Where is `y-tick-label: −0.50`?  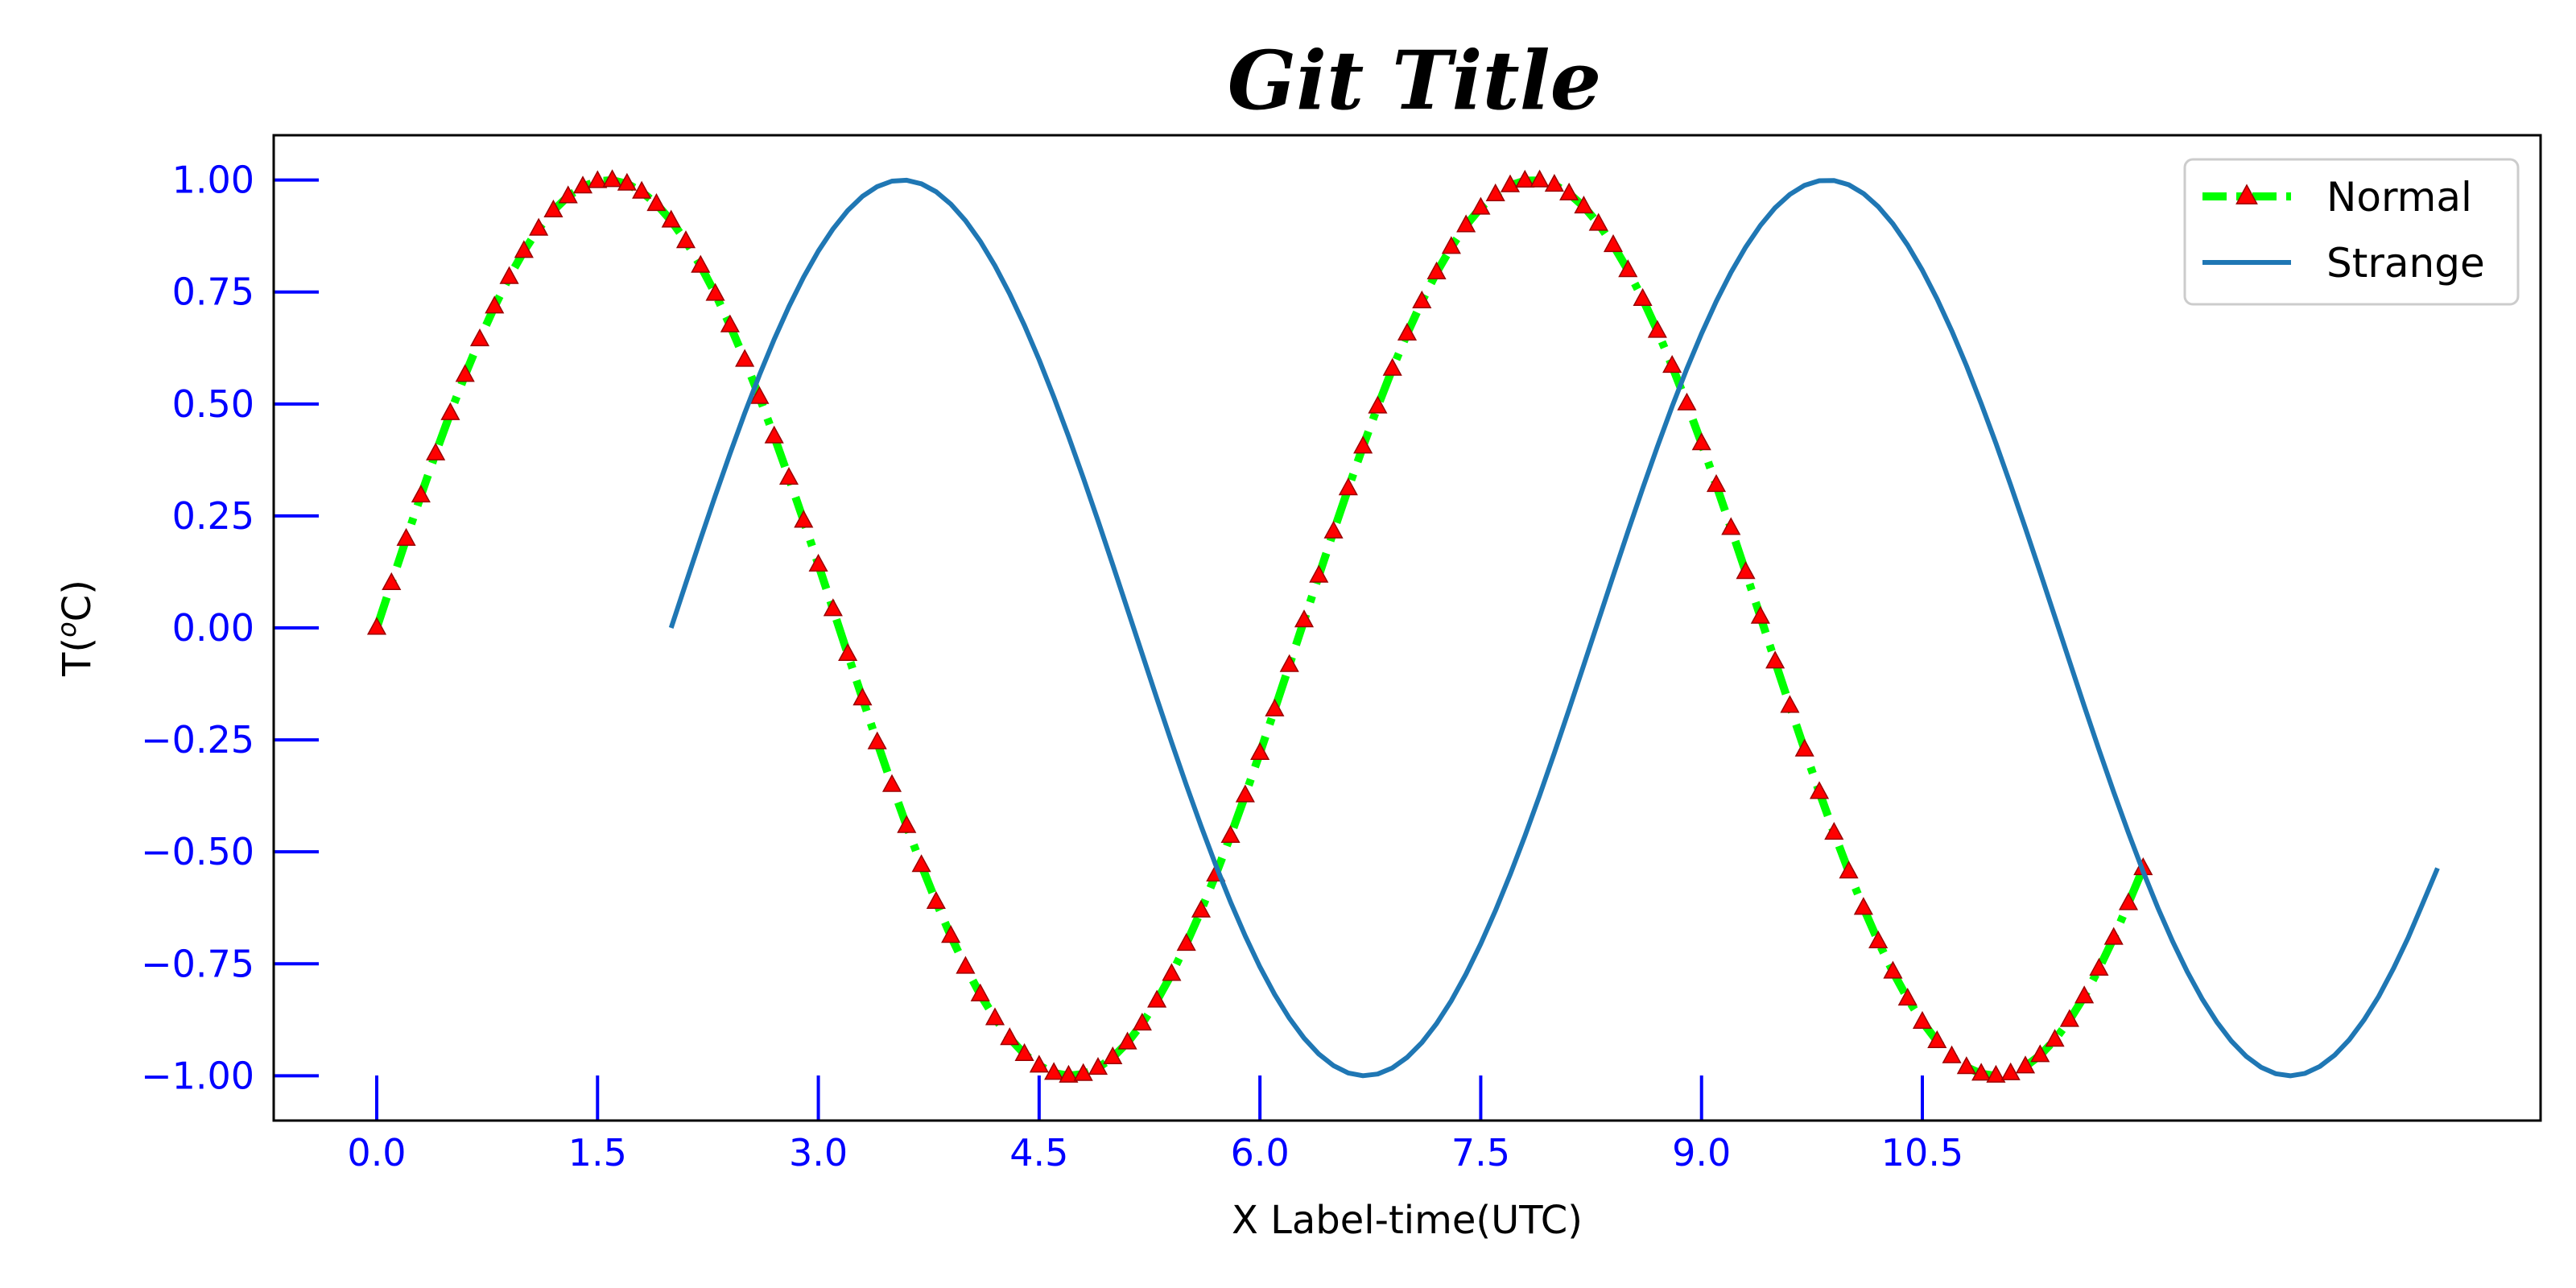 y-tick-label: −0.50 is located at coordinates (197, 851).